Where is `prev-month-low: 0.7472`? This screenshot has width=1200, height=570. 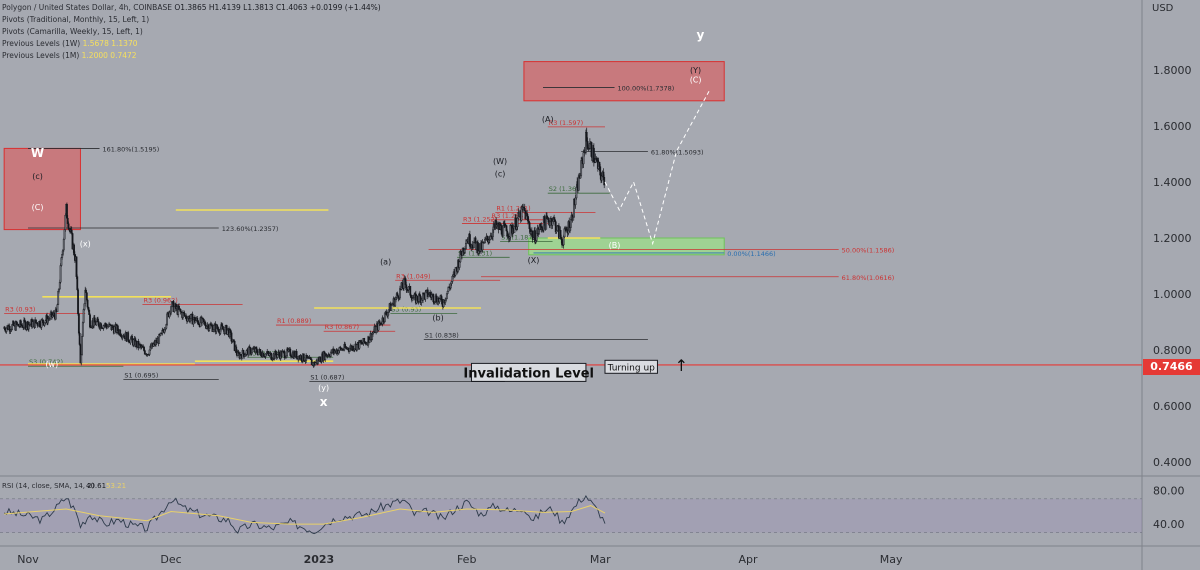
prev-month-low: 0.7472 is located at coordinates (123, 55).